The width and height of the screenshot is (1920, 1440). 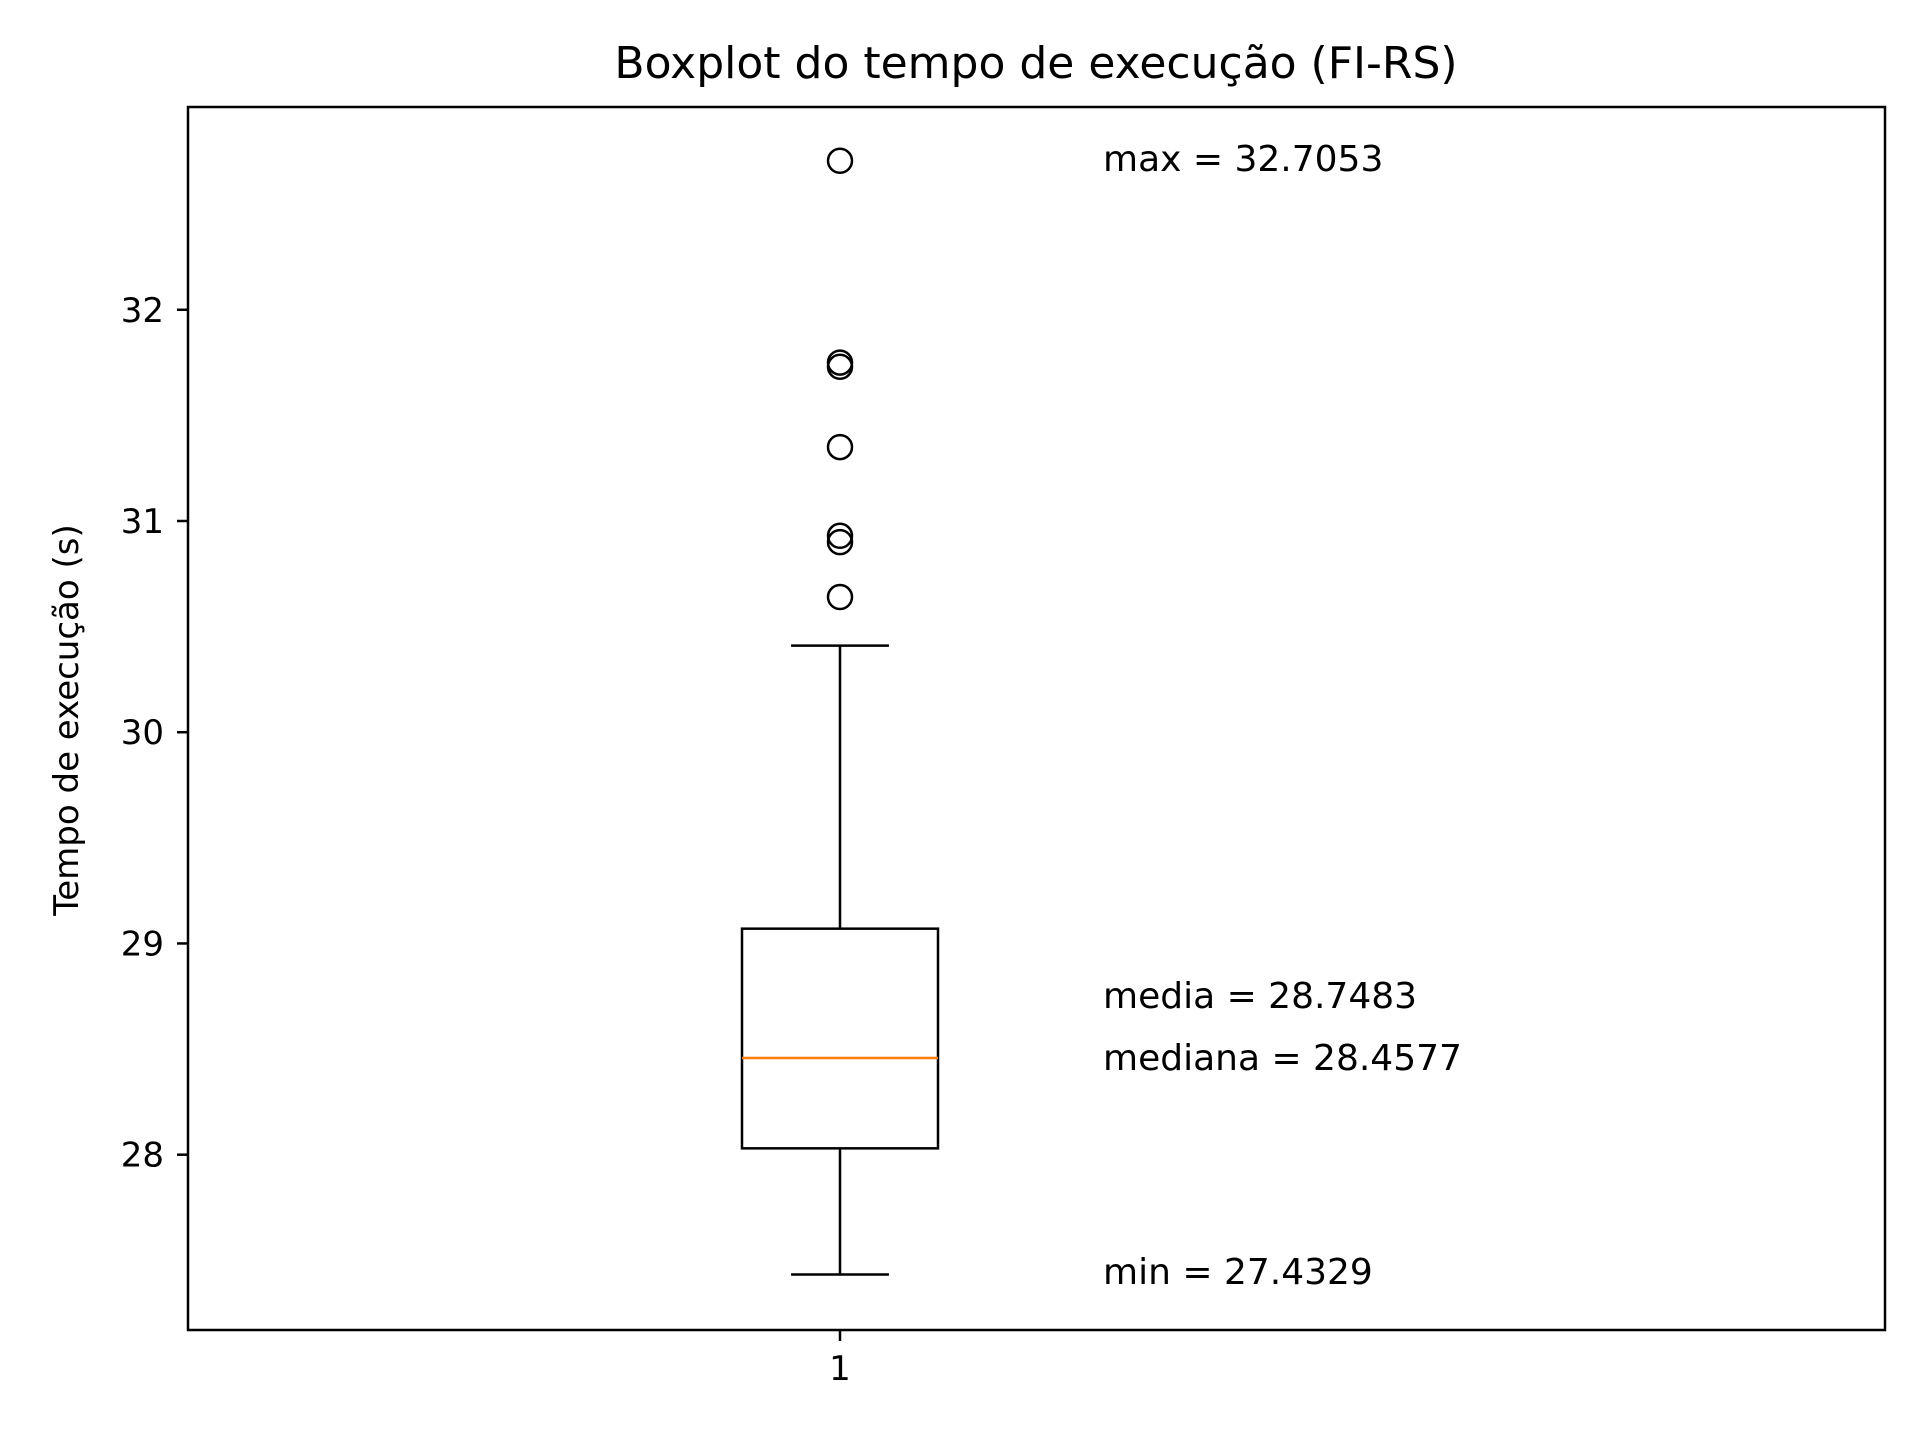 What do you see at coordinates (142, 733) in the screenshot?
I see `y-tick-label-30: 30` at bounding box center [142, 733].